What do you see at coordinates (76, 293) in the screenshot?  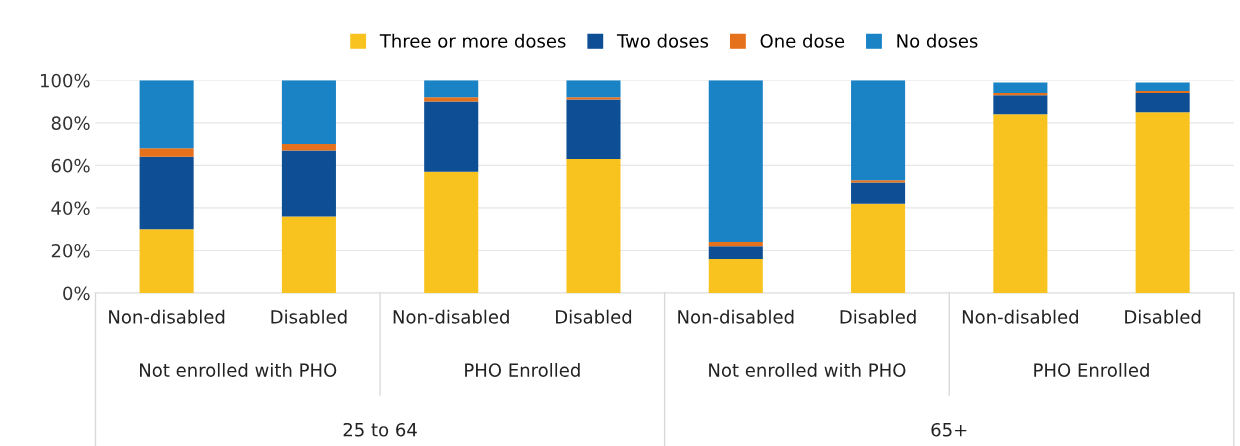 I see `y-tick-label: 0%` at bounding box center [76, 293].